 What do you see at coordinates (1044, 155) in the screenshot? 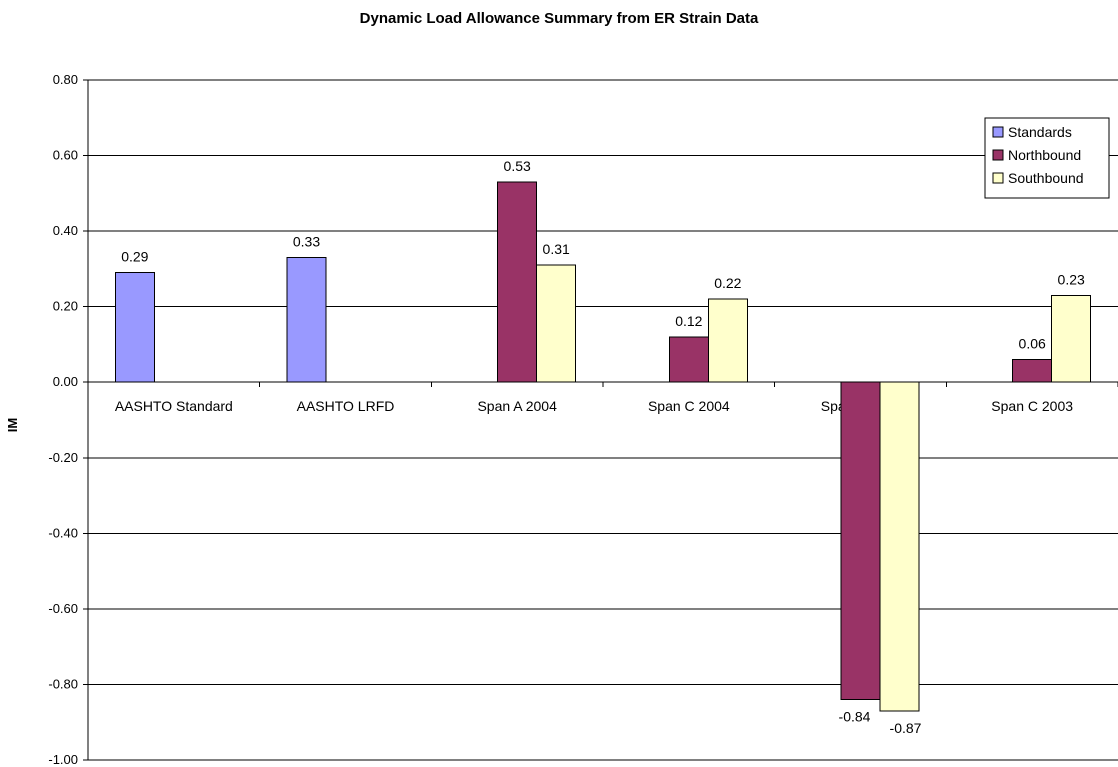
I see `legend-label: Northbound` at bounding box center [1044, 155].